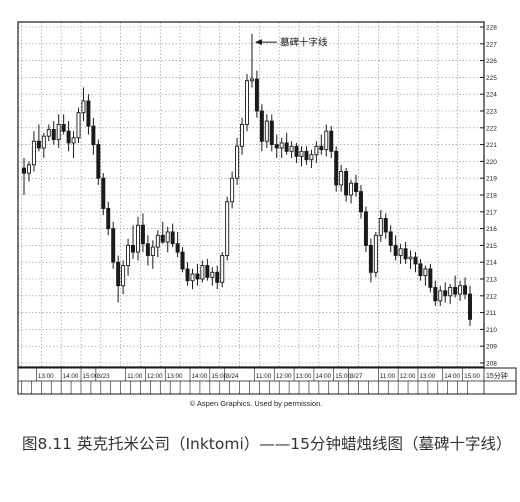  Describe the element at coordinates (491, 196) in the screenshot. I see `y-tick-label: 218` at that location.